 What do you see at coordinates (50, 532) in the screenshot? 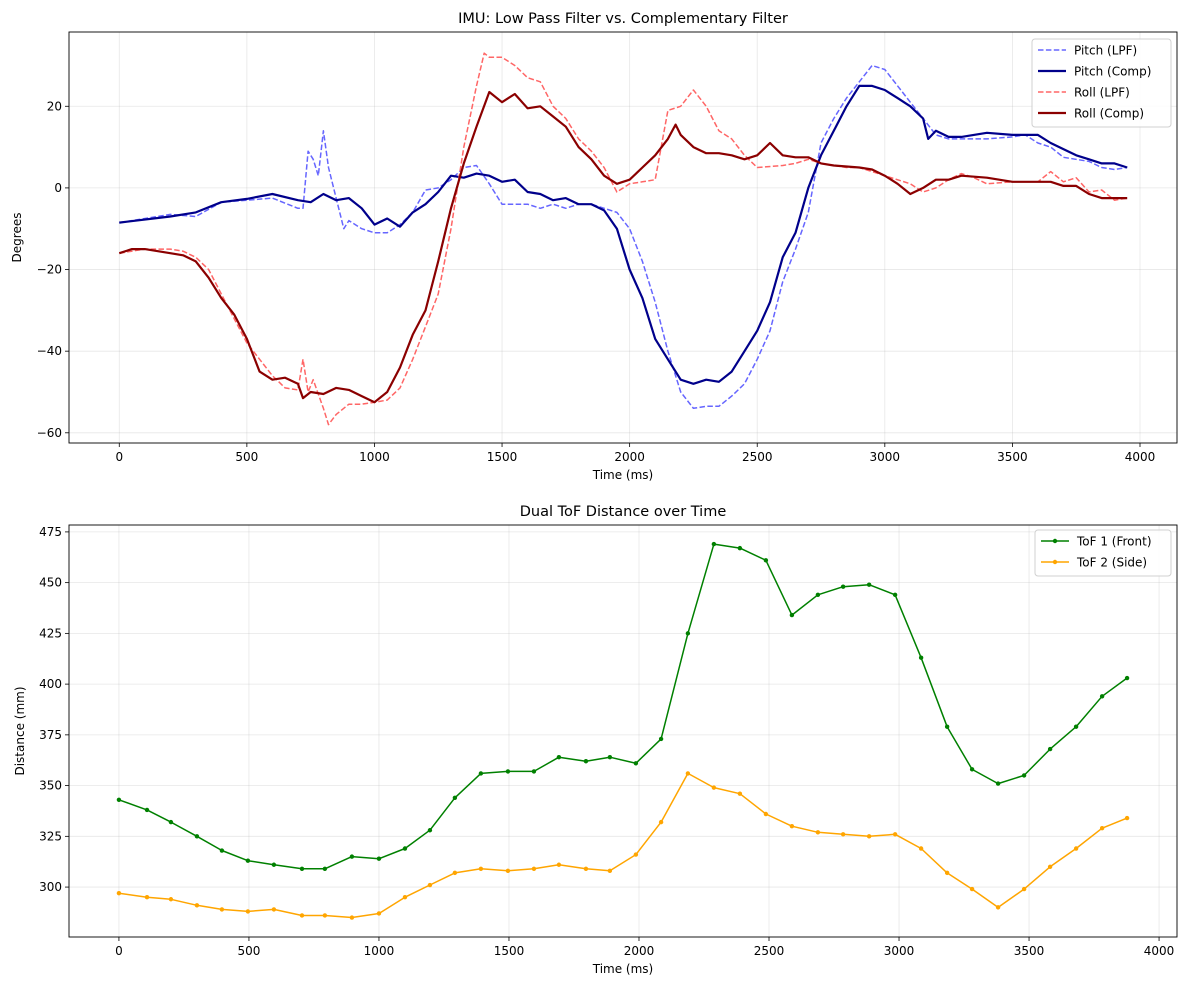
I see `y-tick-label: 475` at bounding box center [50, 532].